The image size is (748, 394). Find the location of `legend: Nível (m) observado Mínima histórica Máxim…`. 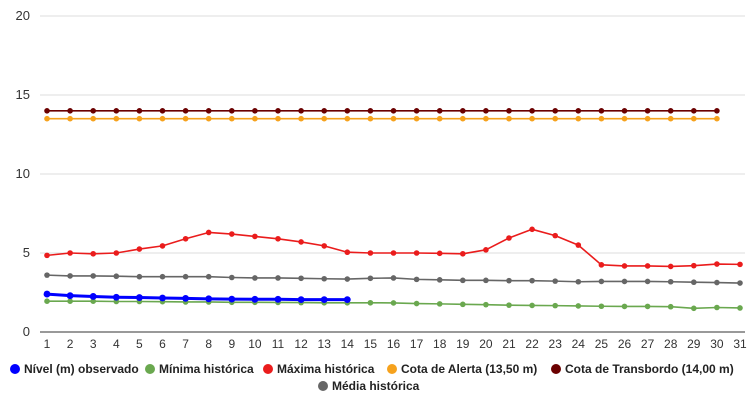

legend: Nível (m) observado Mínima histórica Máxim… is located at coordinates (372, 377).